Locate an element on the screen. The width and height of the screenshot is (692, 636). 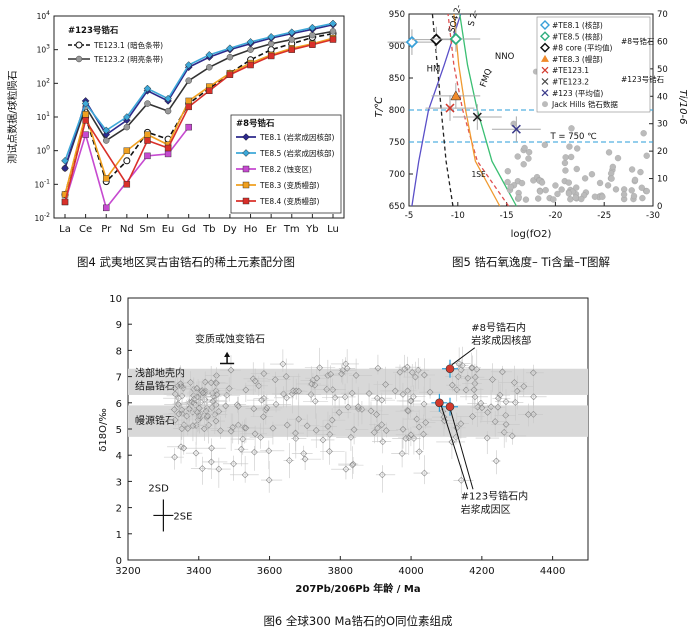
fig5-ytick-label: 900 is located at coordinates (397, 47).